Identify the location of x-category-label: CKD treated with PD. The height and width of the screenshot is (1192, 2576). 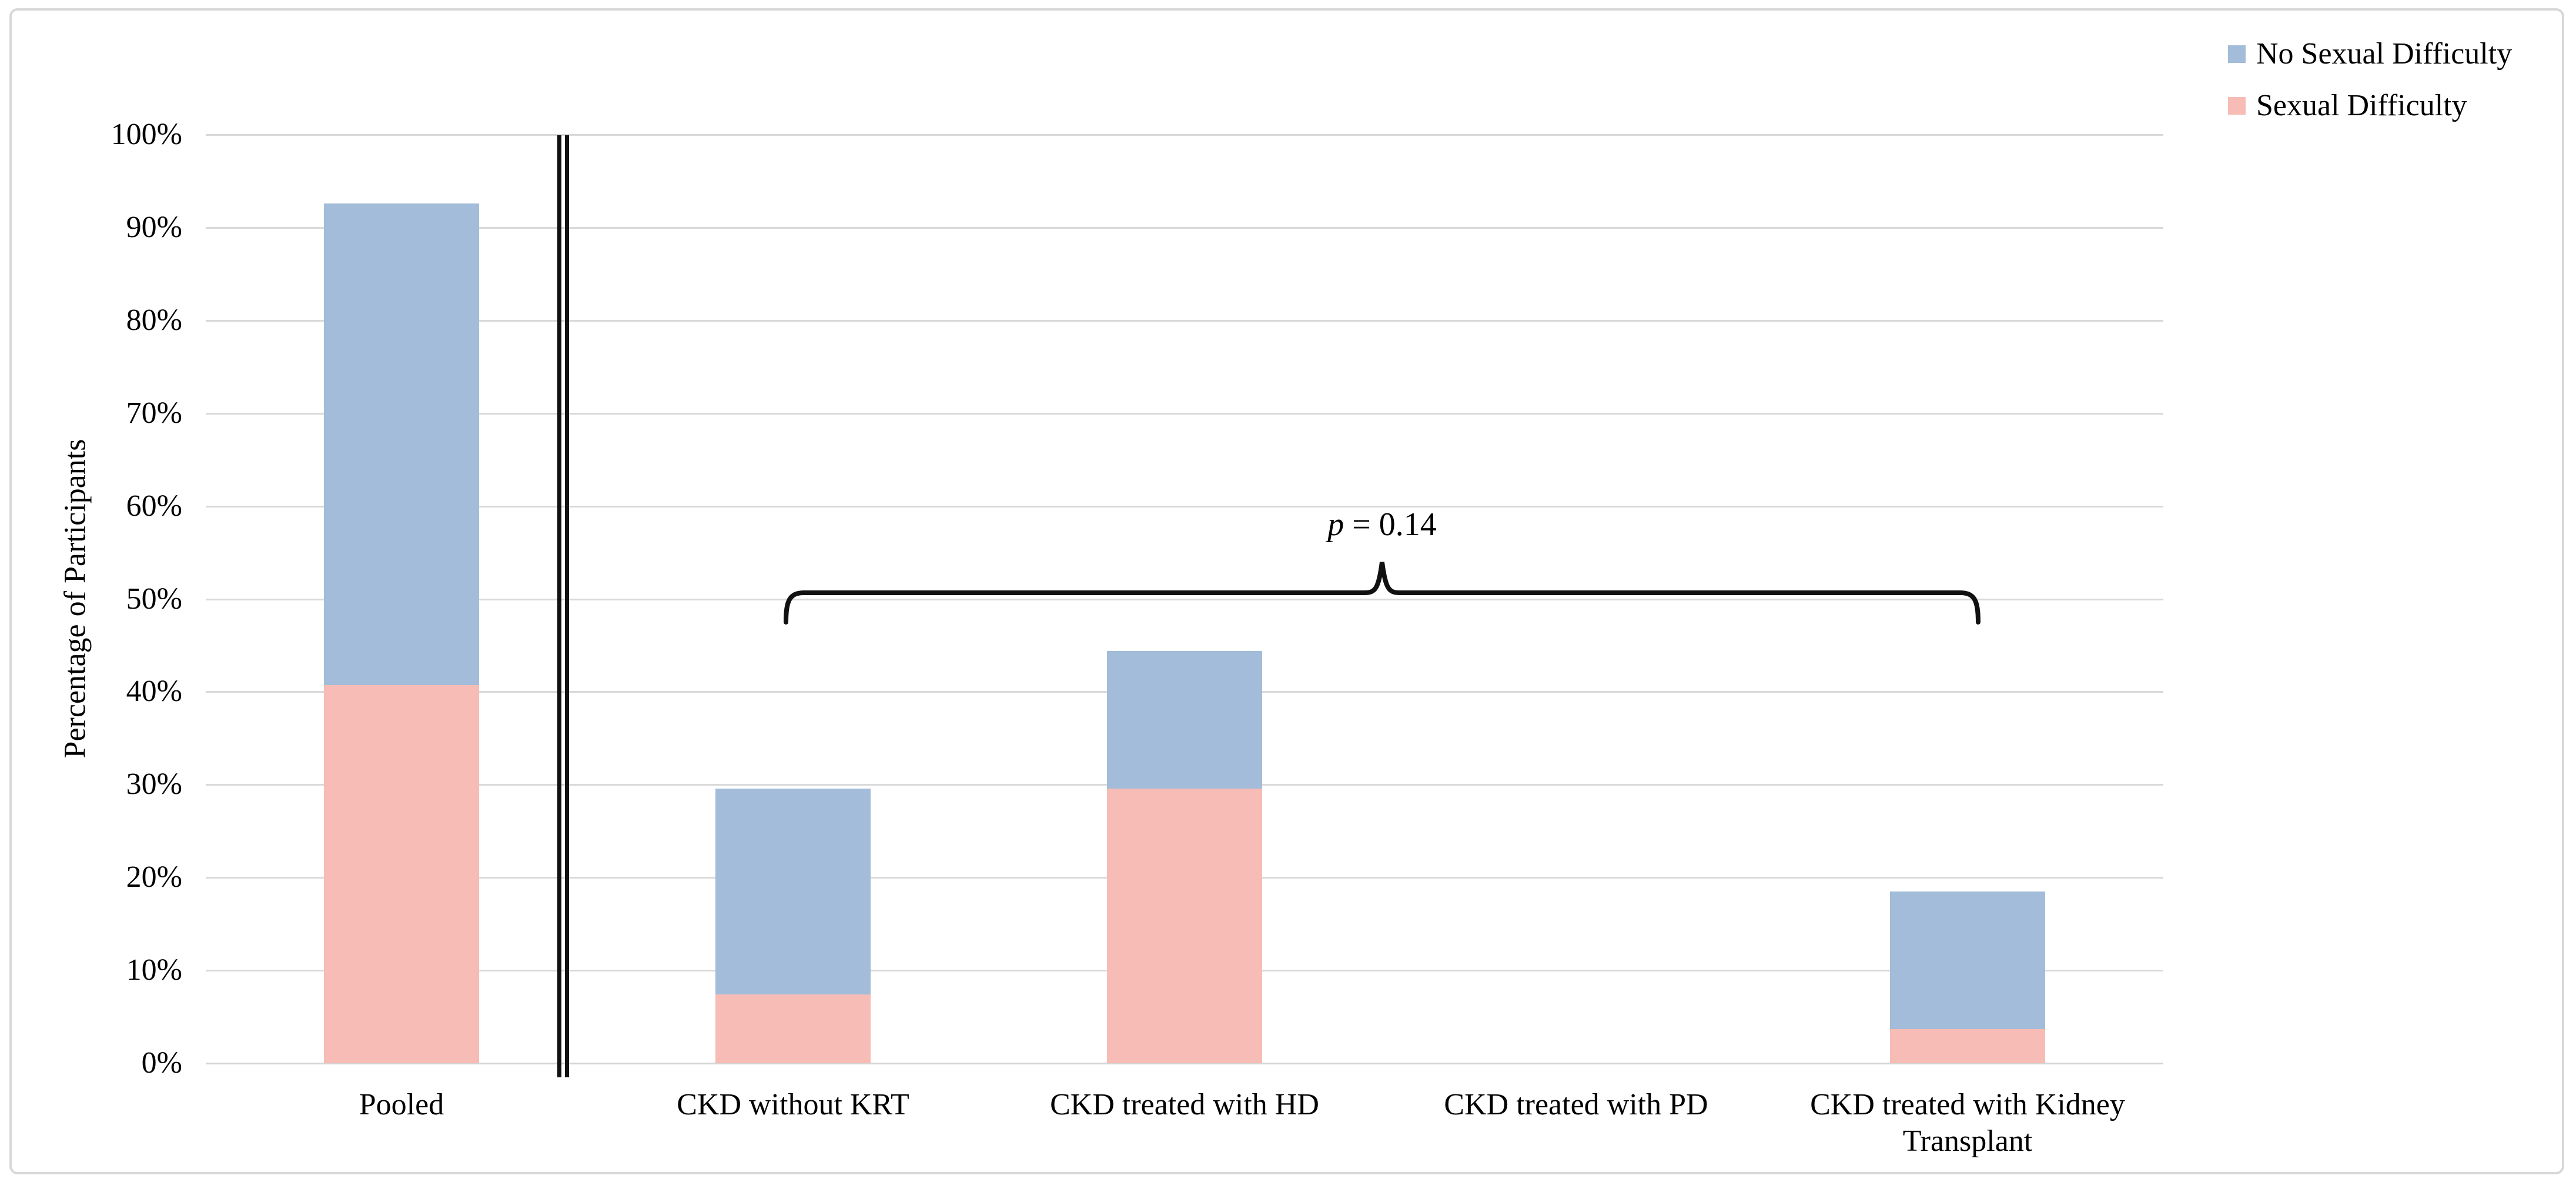
(1576, 1104).